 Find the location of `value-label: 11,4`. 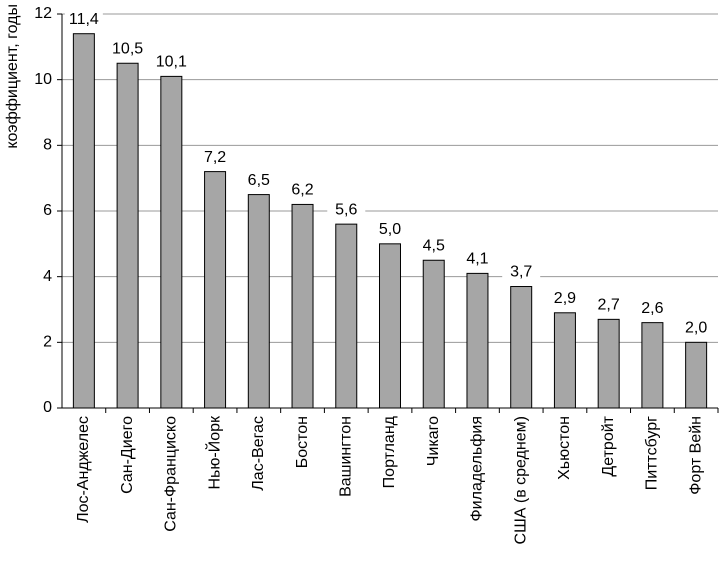

value-label: 11,4 is located at coordinates (84, 19).